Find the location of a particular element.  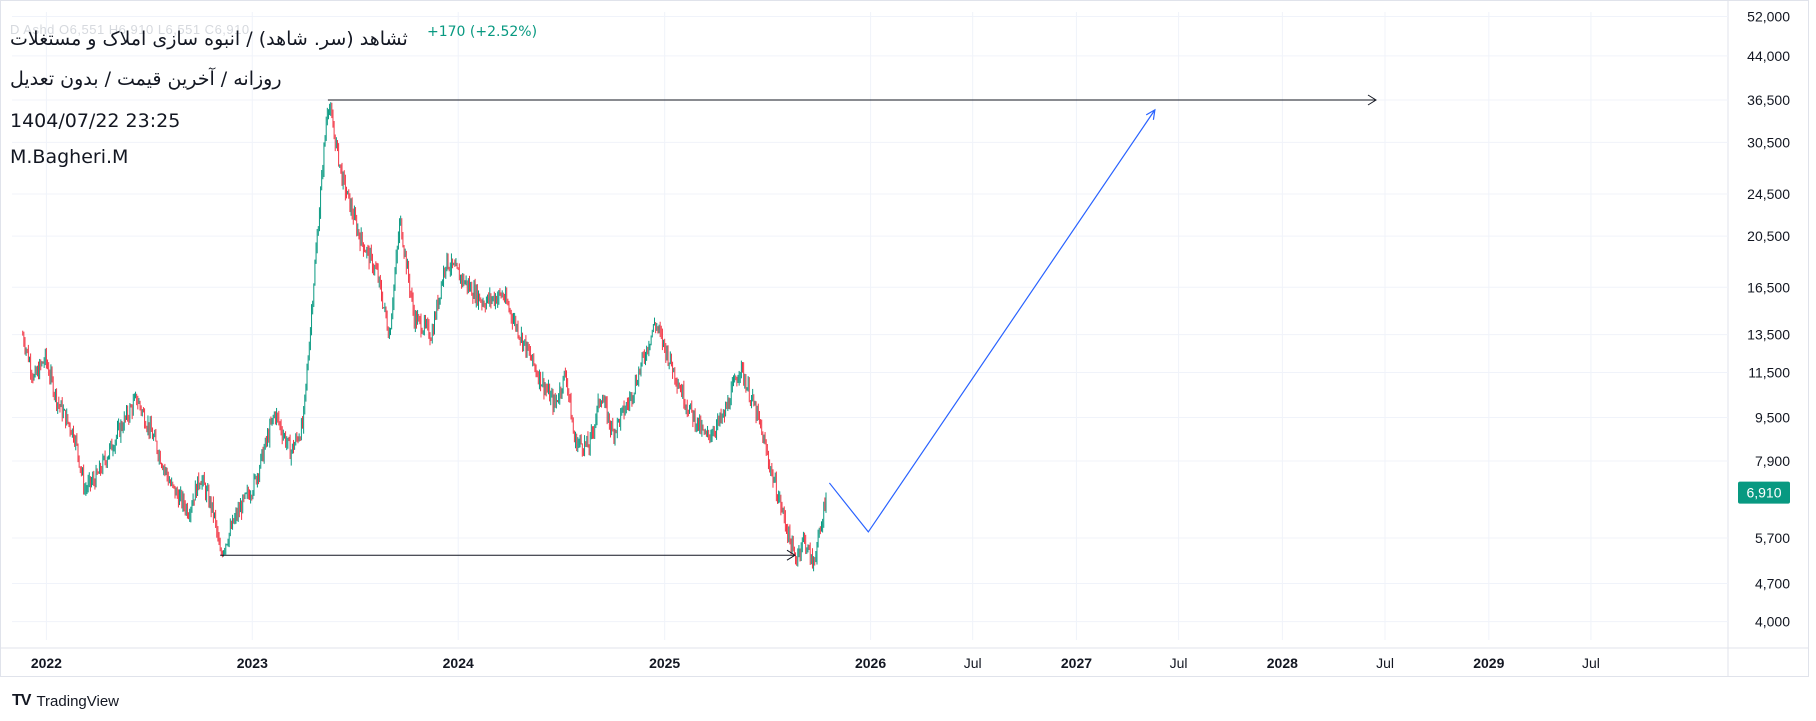

time-tick-label: 2029 is located at coordinates (1488, 663).